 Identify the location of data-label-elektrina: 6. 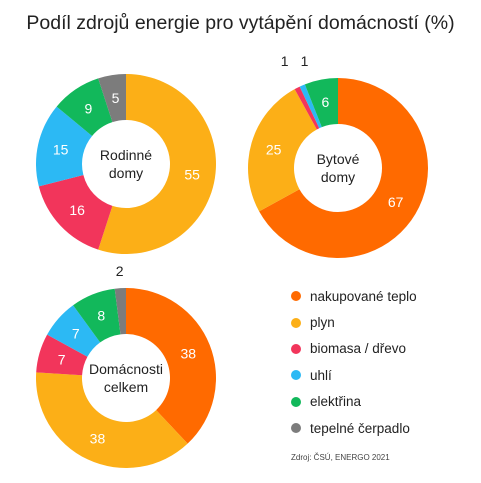
(326, 102).